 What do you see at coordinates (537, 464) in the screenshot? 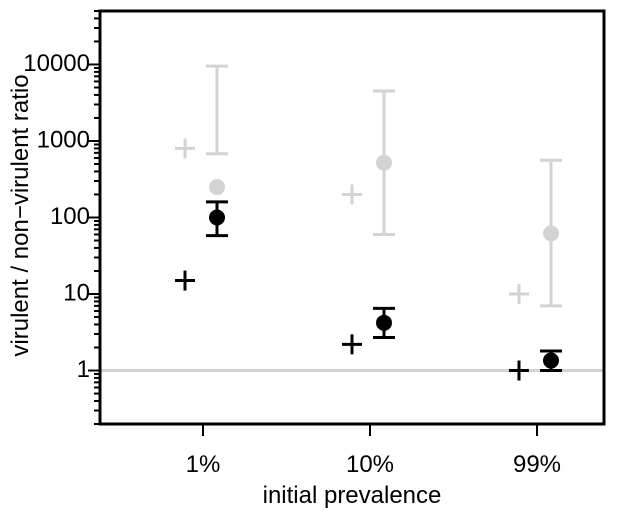
I see `x-tick-label: 99%` at bounding box center [537, 464].